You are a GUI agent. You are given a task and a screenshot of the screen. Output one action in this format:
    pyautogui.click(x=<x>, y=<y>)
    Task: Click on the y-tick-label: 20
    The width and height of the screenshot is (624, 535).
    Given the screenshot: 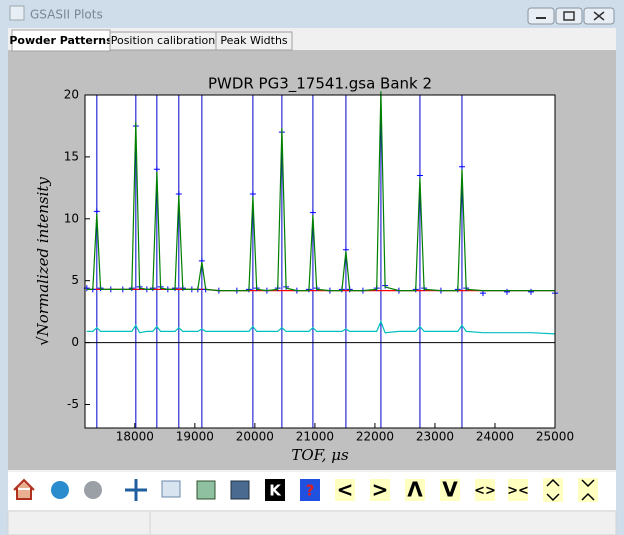 What is the action you would take?
    pyautogui.click(x=71, y=95)
    